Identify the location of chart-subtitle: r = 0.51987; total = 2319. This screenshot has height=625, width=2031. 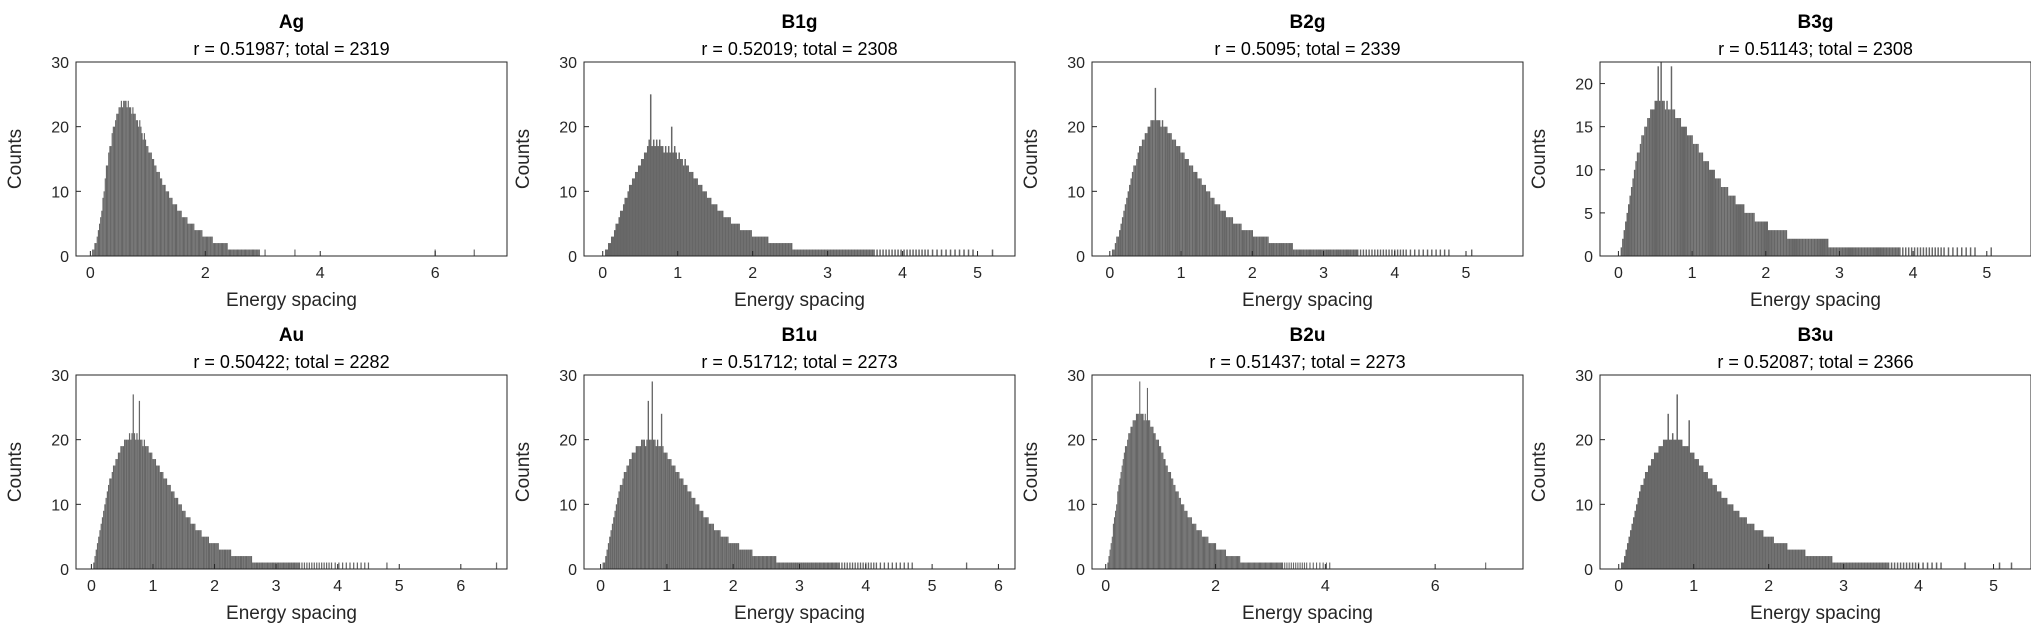
(291, 49).